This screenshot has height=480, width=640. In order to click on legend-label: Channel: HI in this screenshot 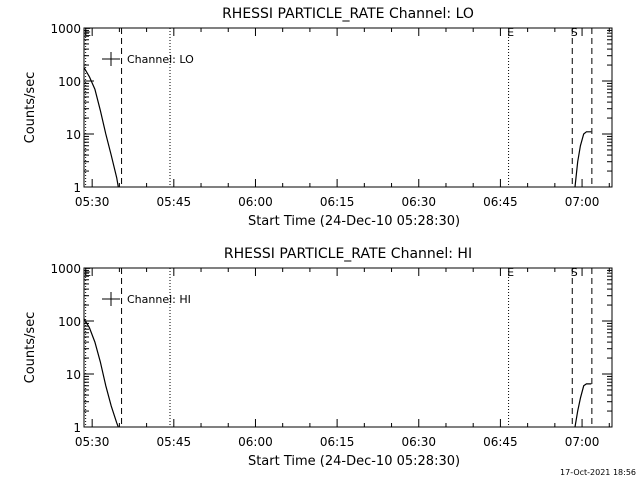, I will do `click(159, 299)`.